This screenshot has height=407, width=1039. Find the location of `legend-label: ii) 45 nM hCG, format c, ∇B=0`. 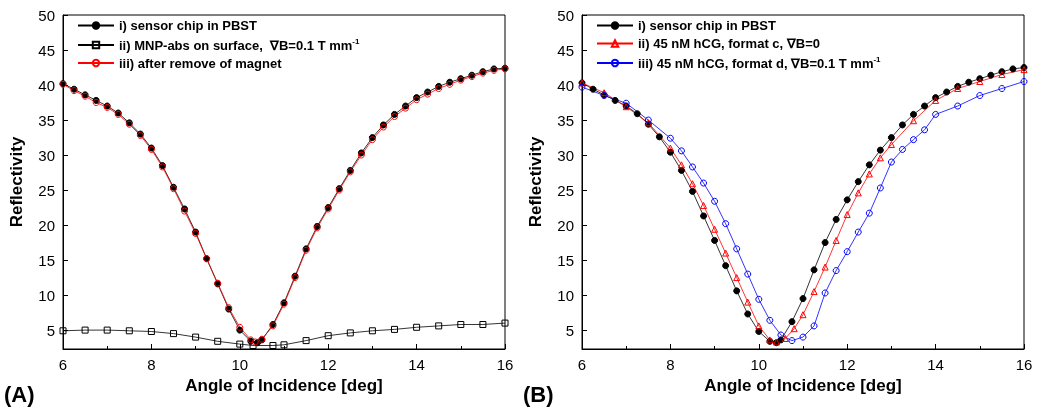

legend-label: ii) 45 nM hCG, format c, ∇B=0 is located at coordinates (729, 43).